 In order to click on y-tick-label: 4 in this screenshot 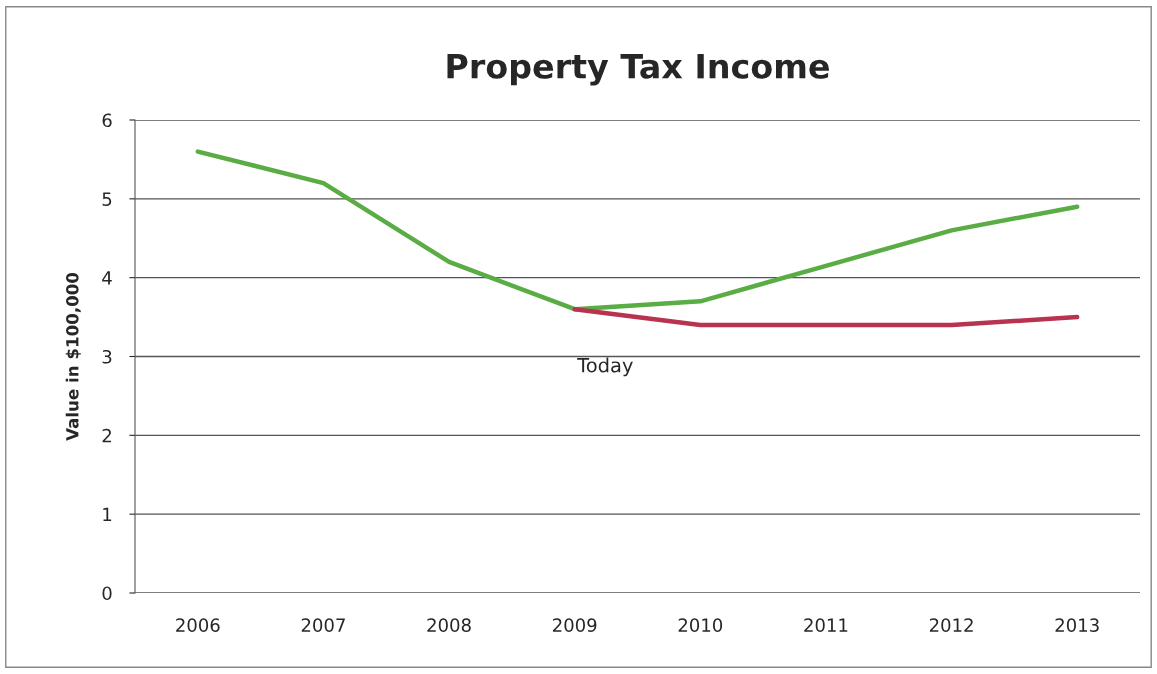, I will do `click(107, 278)`.